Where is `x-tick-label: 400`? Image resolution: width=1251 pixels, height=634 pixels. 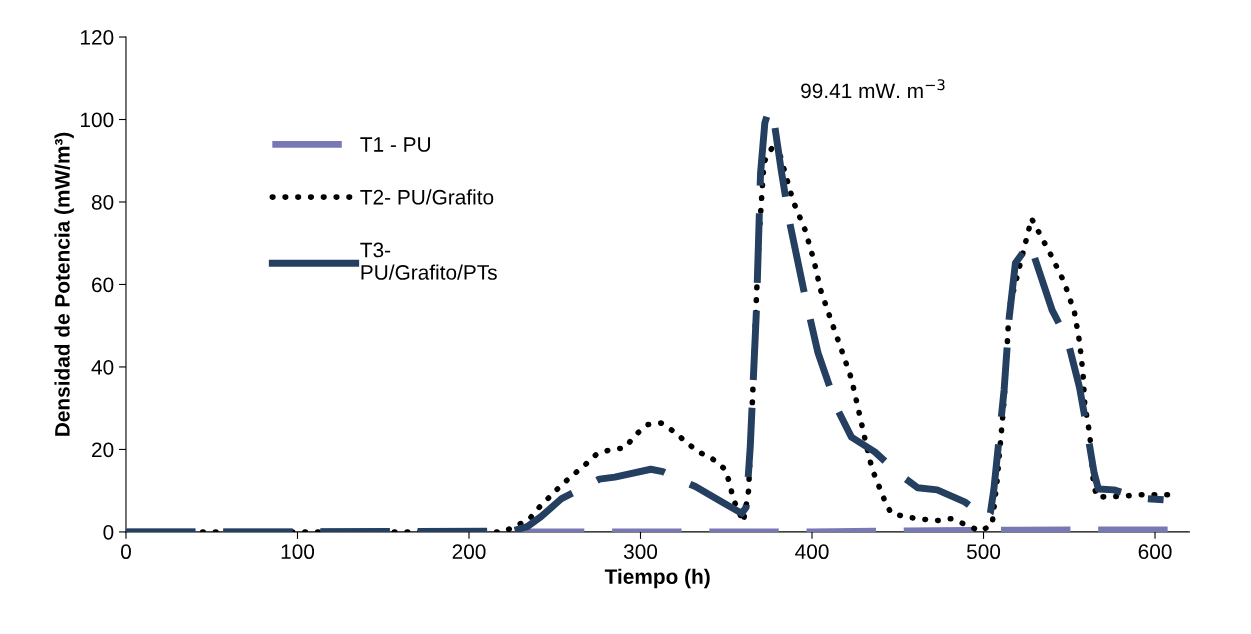
x-tick-label: 400 is located at coordinates (812, 552).